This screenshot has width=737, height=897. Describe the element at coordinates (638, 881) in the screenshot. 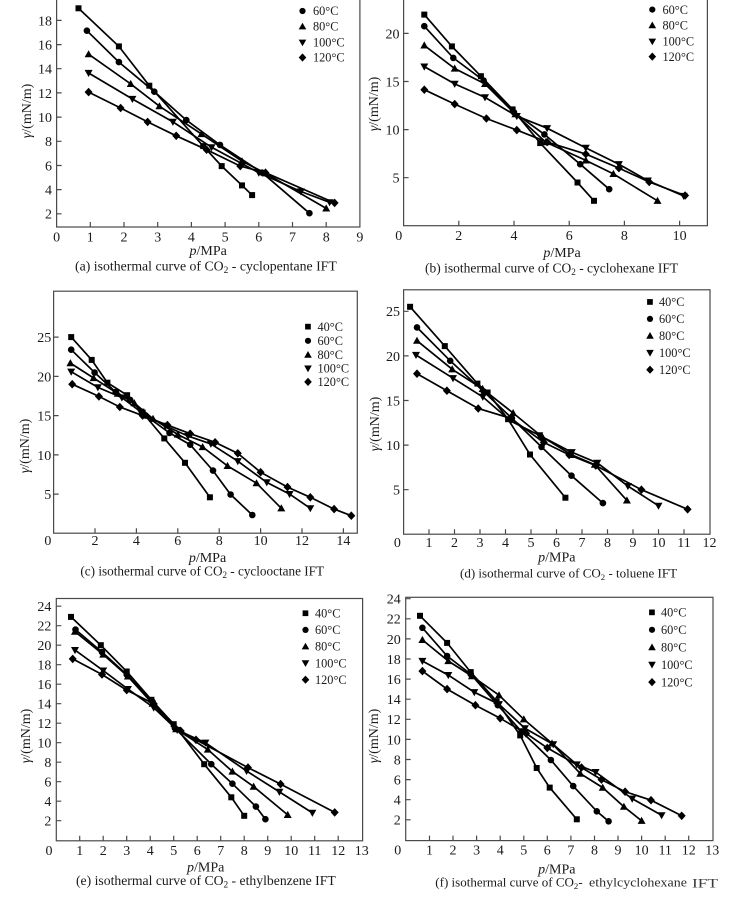

I see `svg-text: ethylcyclohexane` at that location.